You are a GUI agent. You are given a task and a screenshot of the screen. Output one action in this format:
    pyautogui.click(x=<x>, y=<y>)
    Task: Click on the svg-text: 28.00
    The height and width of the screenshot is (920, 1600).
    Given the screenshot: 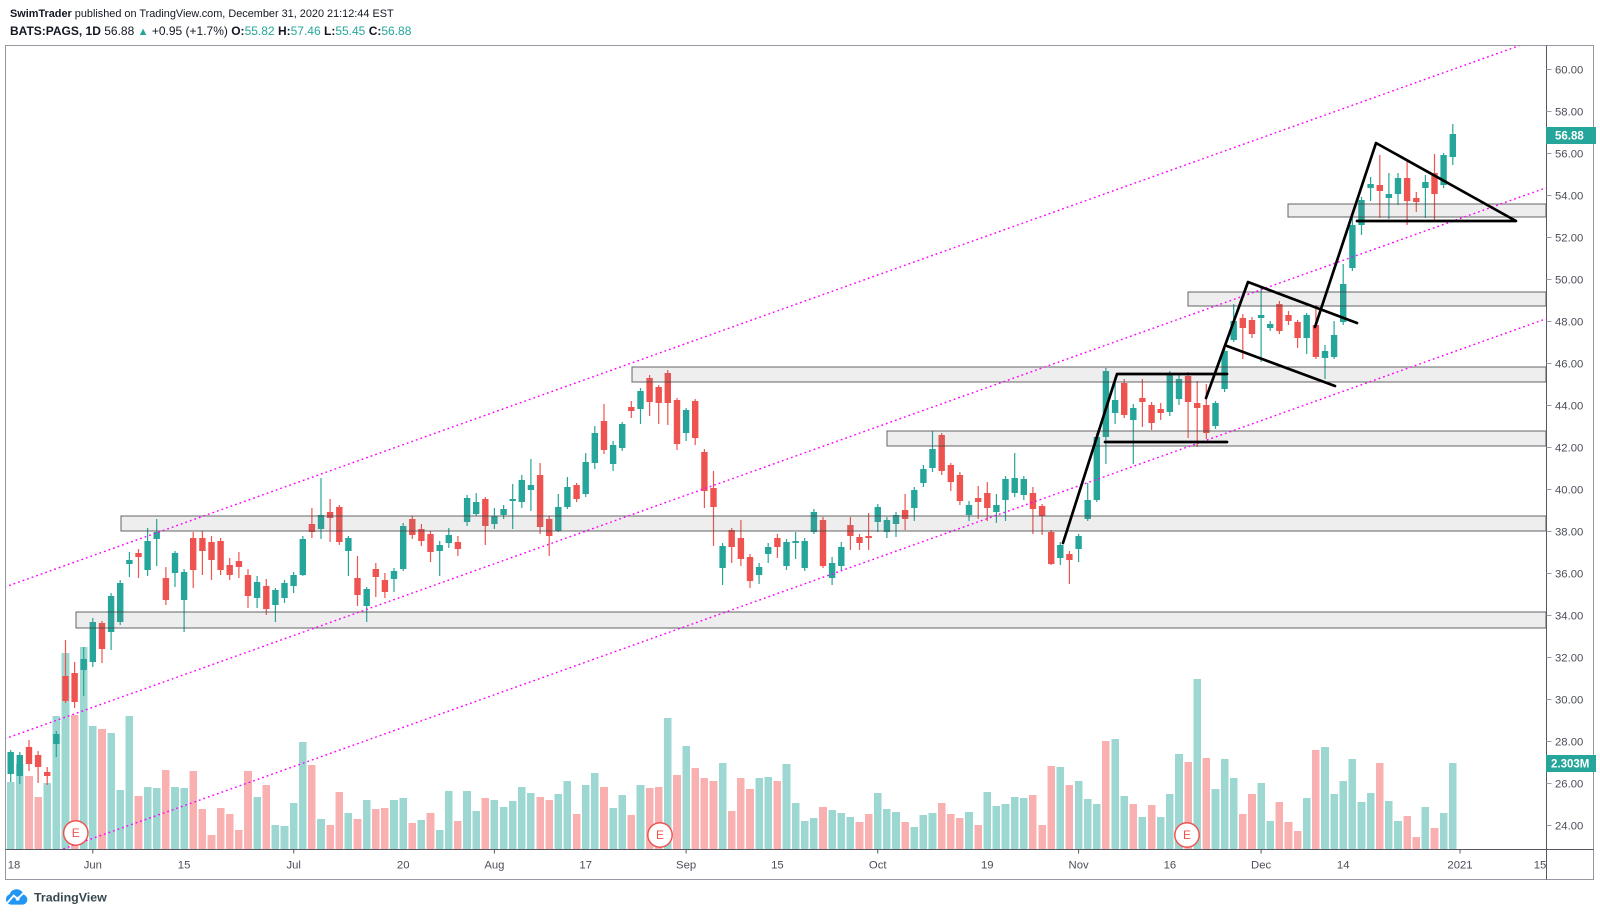 What is the action you would take?
    pyautogui.click(x=1569, y=743)
    